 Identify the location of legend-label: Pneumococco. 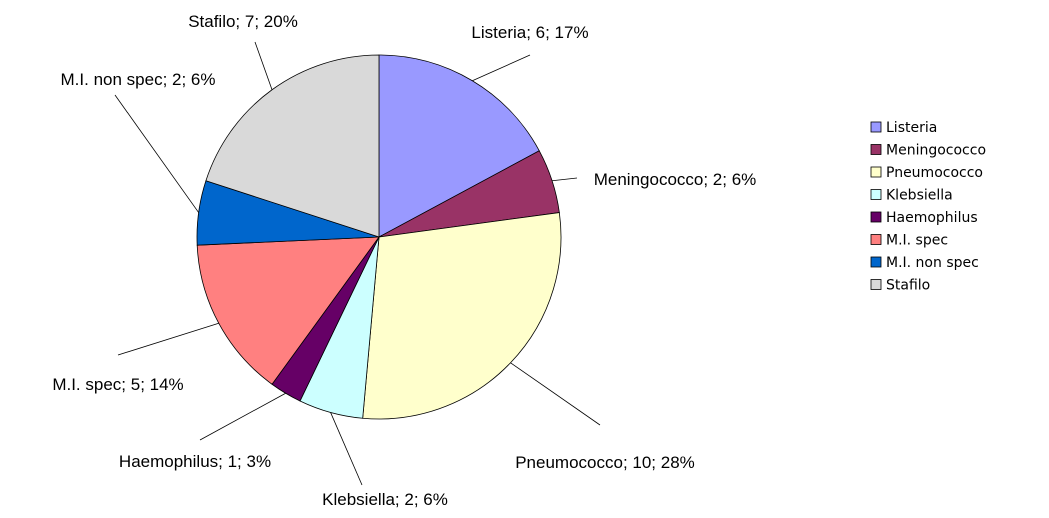
(934, 173).